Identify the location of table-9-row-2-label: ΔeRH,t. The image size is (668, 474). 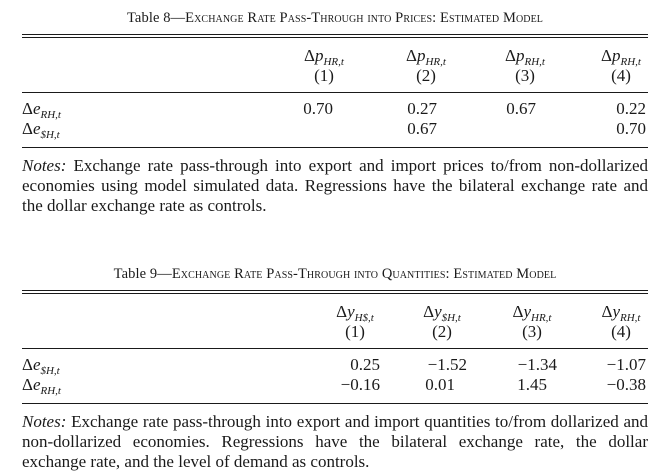
(41, 386).